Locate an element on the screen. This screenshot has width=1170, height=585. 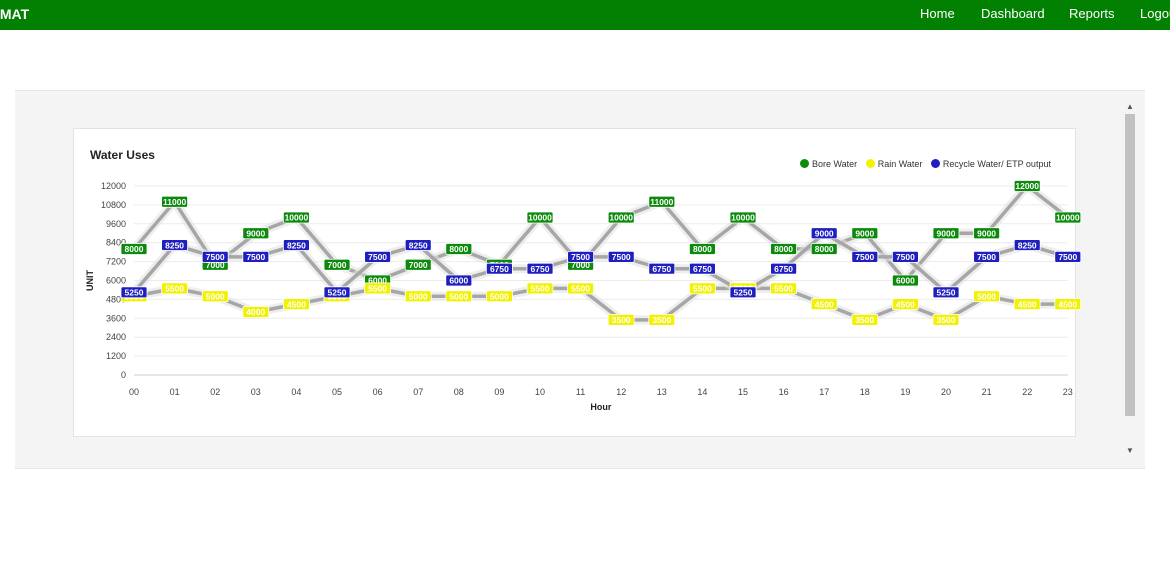
x-tick-label: 06 is located at coordinates (378, 392).